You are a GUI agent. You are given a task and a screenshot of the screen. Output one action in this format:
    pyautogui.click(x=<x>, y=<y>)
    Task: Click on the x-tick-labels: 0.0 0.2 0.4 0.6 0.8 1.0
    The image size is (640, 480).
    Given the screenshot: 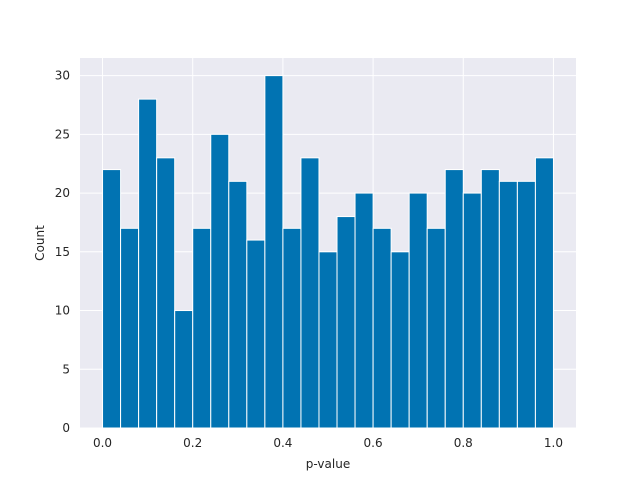 What is the action you would take?
    pyautogui.click(x=328, y=443)
    